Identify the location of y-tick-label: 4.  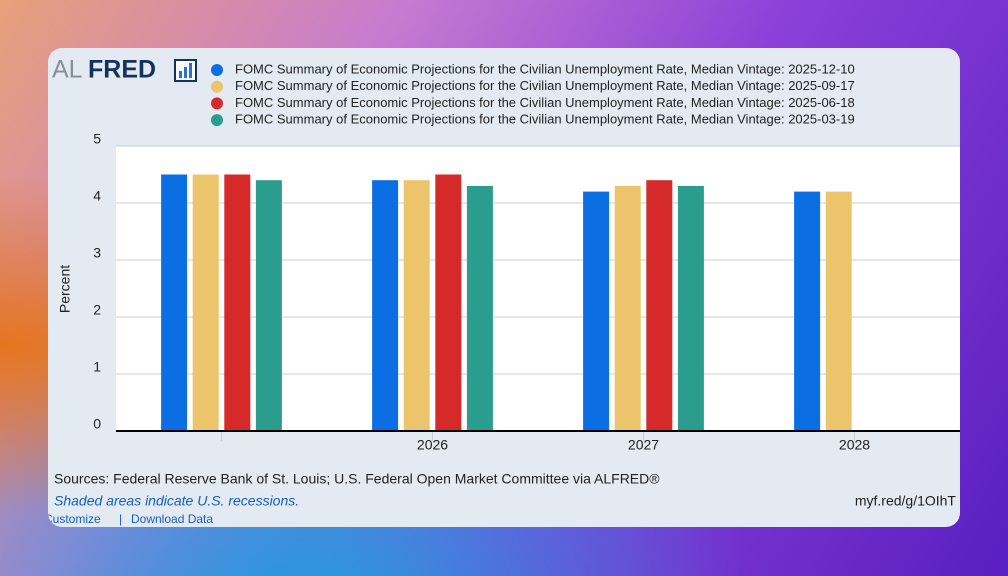
(97, 196).